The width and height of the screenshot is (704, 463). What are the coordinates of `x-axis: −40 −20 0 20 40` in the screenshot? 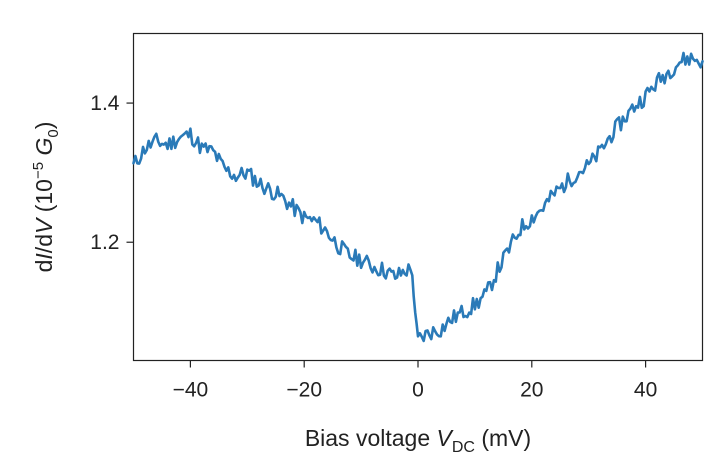 It's located at (415, 381).